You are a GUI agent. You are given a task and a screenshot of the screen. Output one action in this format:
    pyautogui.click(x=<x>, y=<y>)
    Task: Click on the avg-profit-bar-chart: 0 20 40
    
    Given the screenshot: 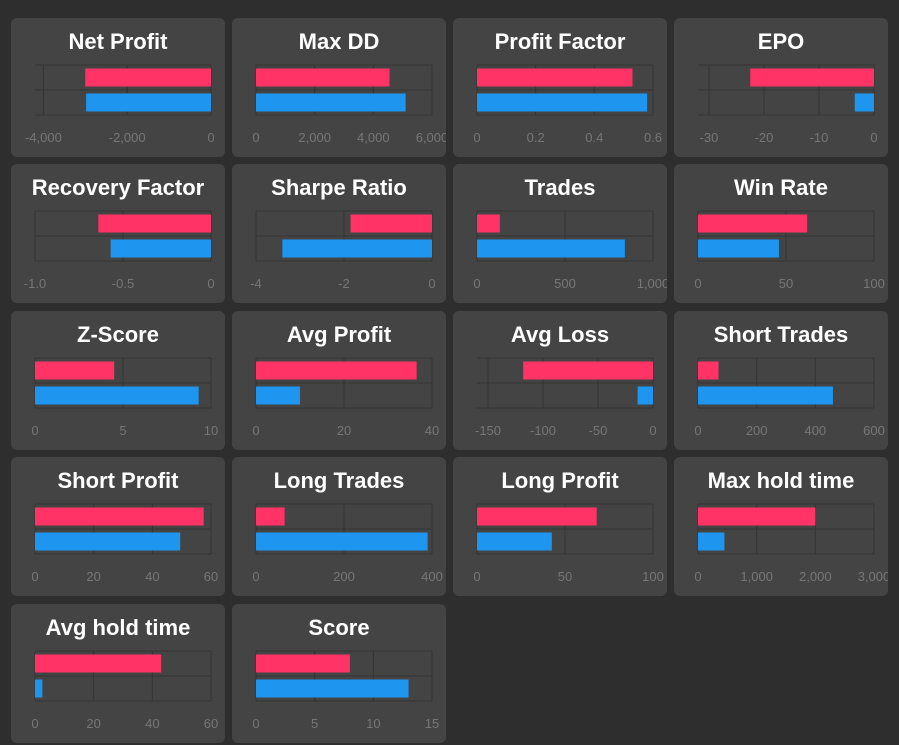 What is the action you would take?
    pyautogui.click(x=345, y=397)
    